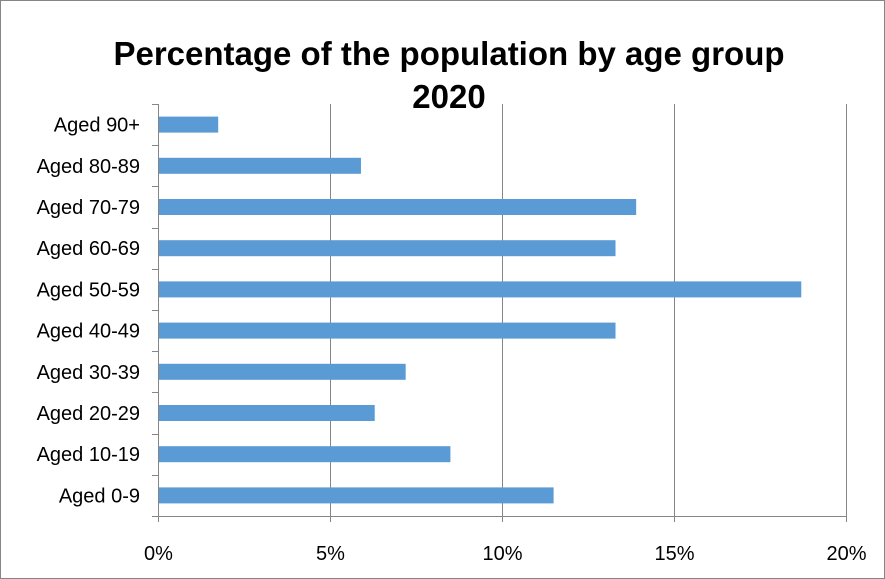 The height and width of the screenshot is (579, 885). What do you see at coordinates (448, 96) in the screenshot?
I see `chart-title-line2: 2020` at bounding box center [448, 96].